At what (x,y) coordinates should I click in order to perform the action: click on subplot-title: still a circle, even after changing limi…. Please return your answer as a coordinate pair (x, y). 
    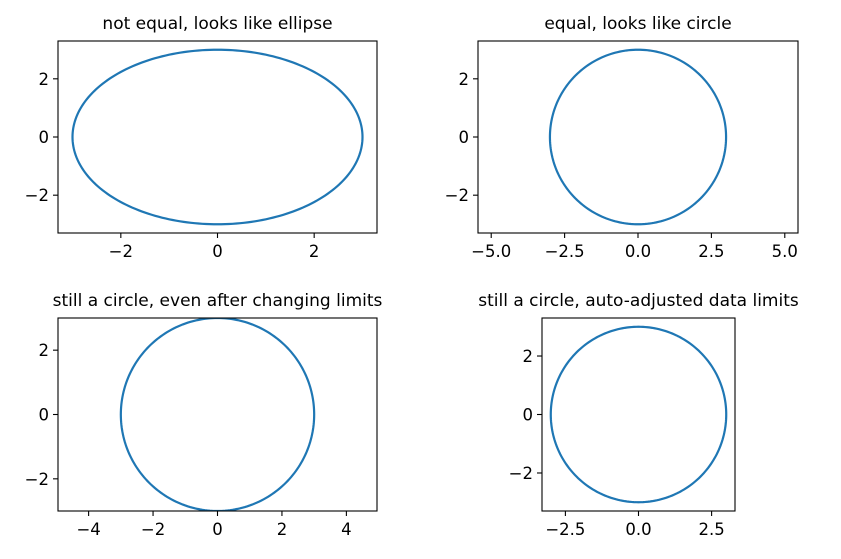
    Looking at the image, I should click on (218, 301).